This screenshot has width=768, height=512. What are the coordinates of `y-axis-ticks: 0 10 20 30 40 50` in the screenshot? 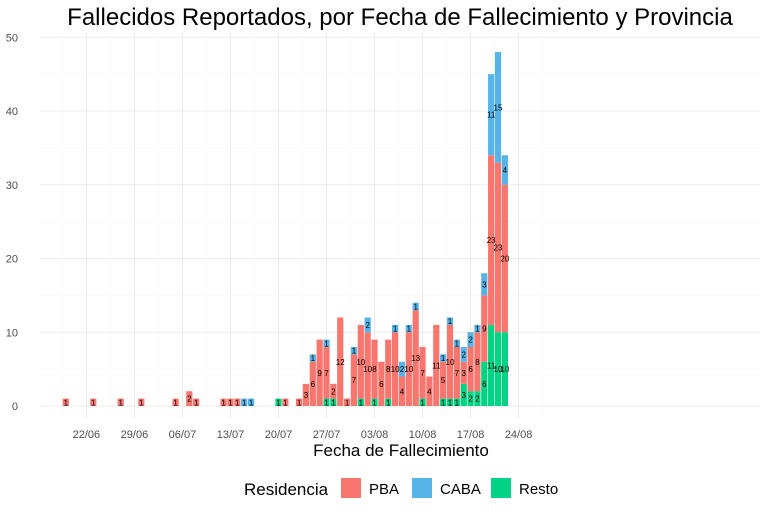 It's located at (12, 222).